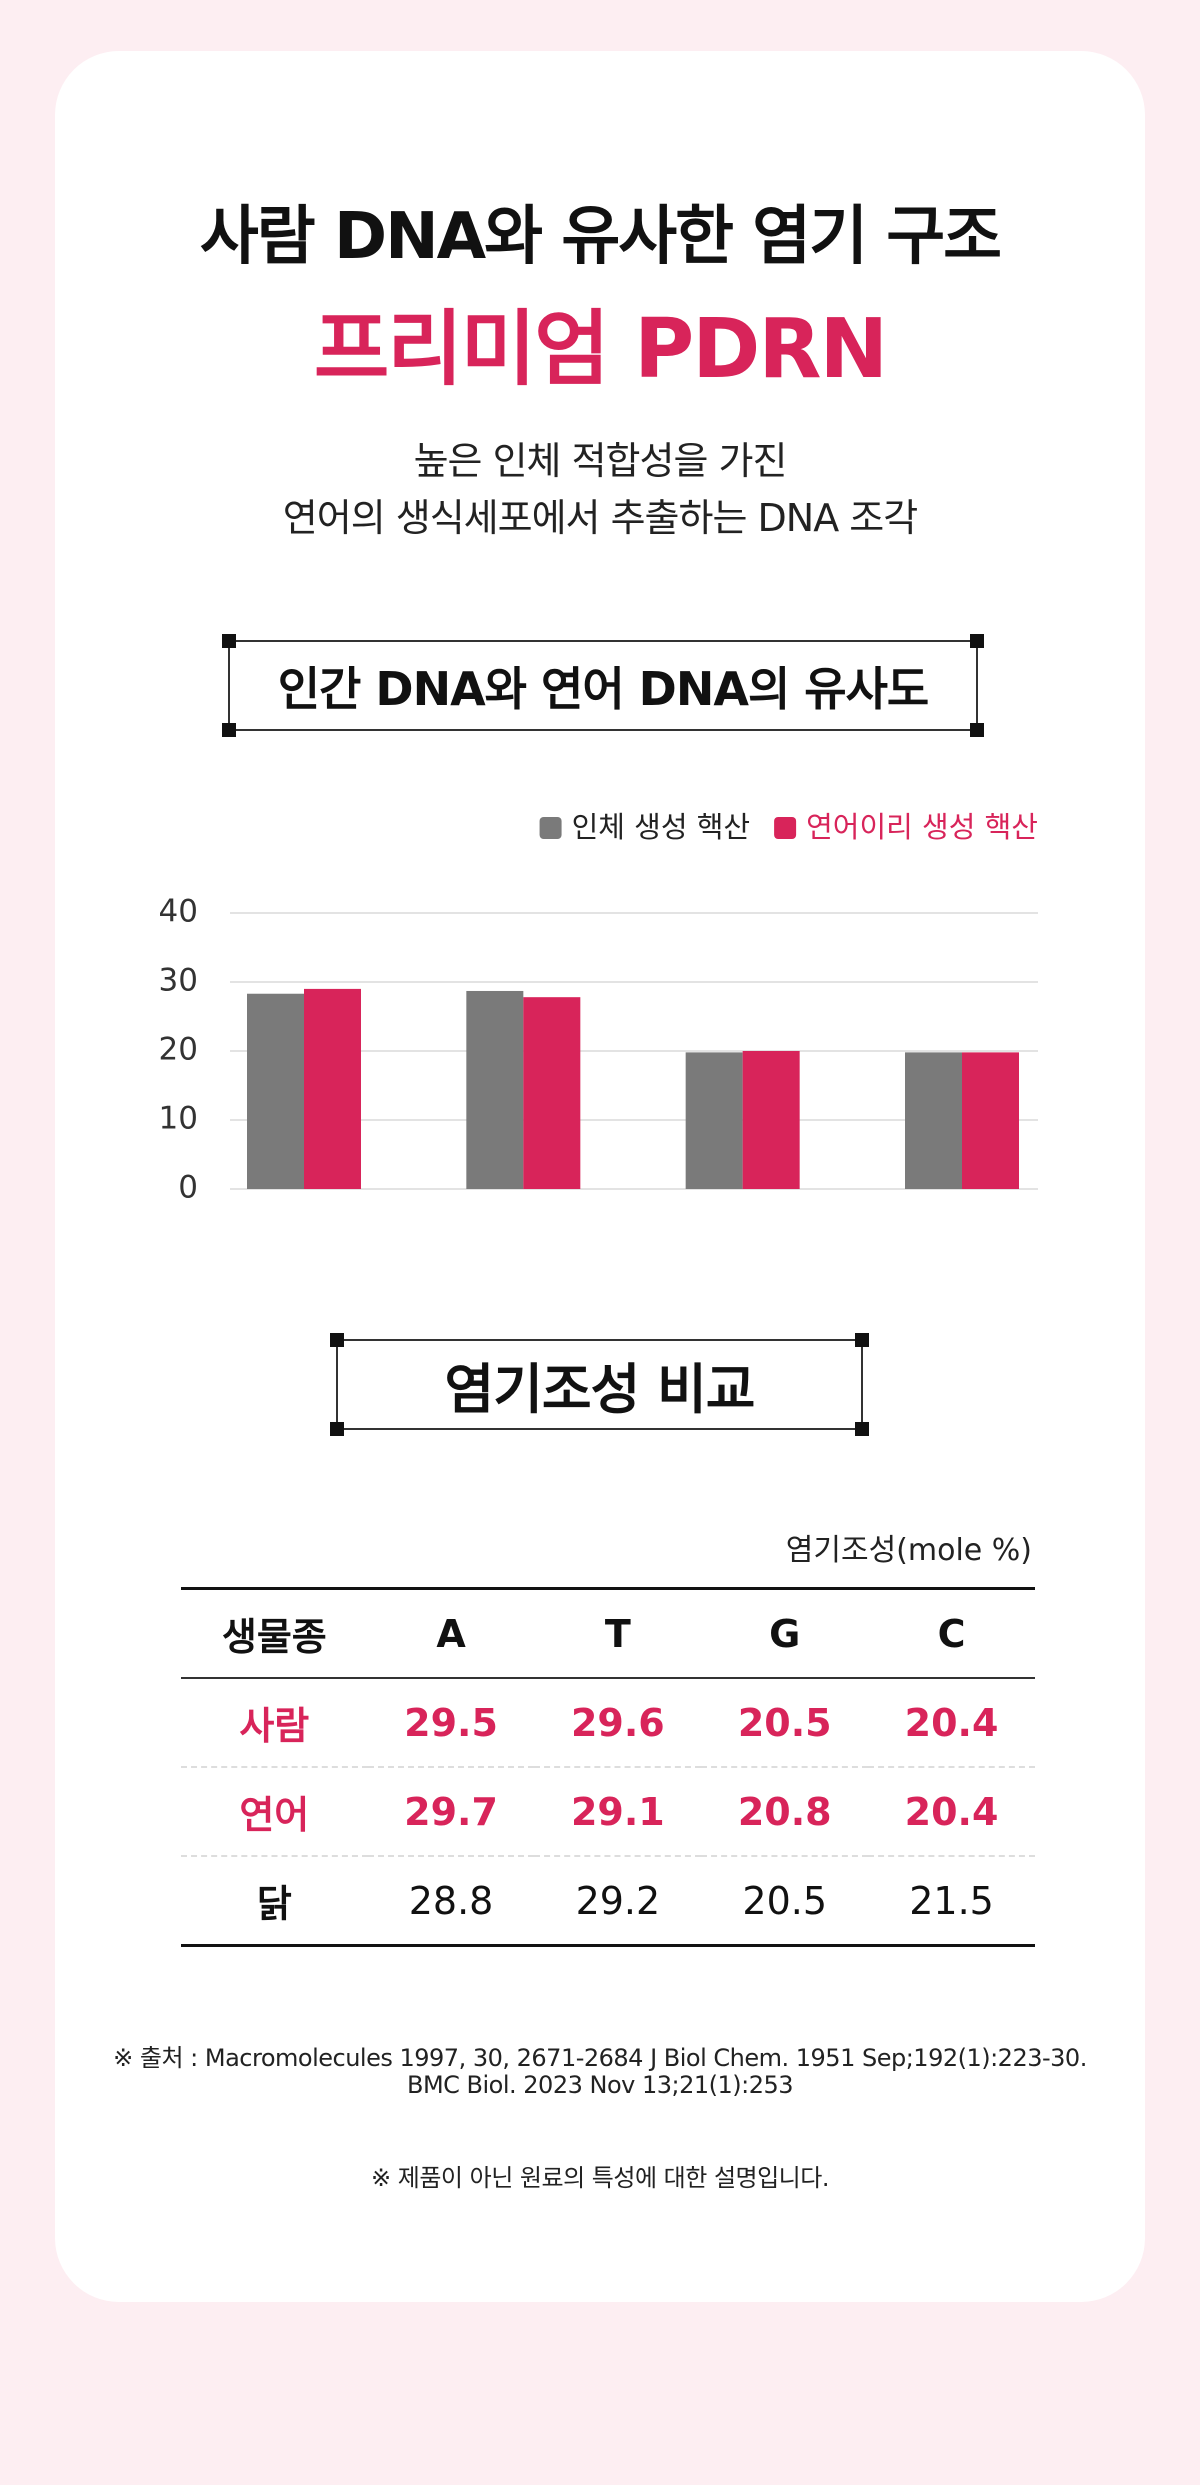 This screenshot has width=1200, height=2485. I want to click on table-cell: 연어, so click(274, 1811).